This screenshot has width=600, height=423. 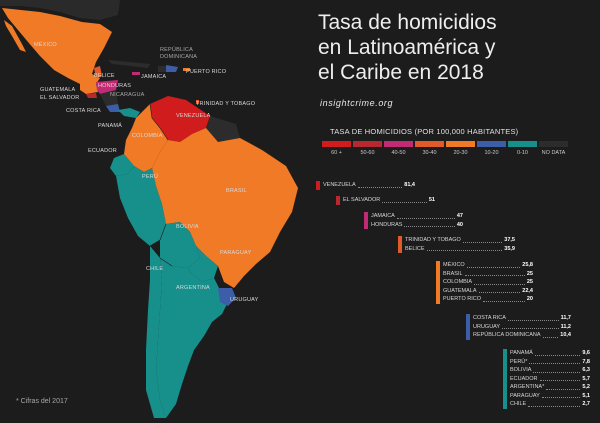 What do you see at coordinates (431, 200) in the screenshot?
I see `homicide-rate-value: 51` at bounding box center [431, 200].